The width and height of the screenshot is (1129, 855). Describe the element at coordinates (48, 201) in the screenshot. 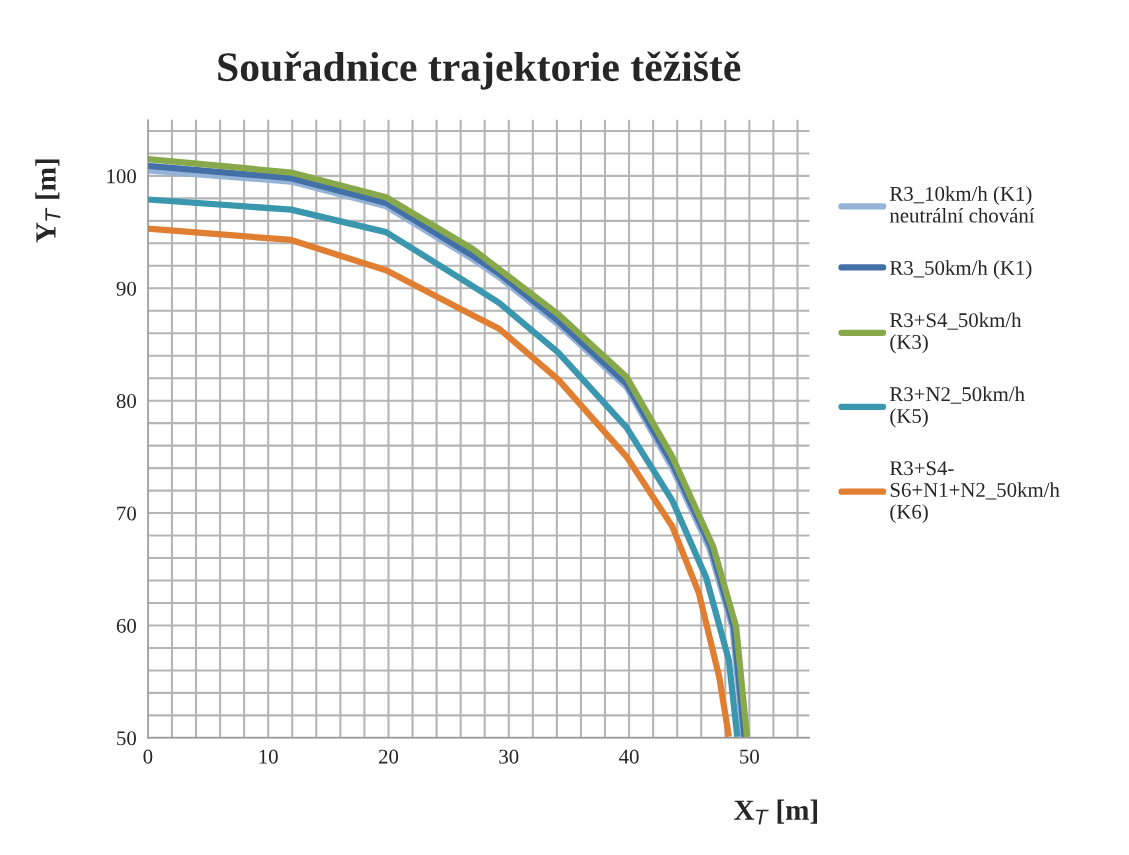

I see `y-axis-title: Y$_{T}$ [m]` at that location.